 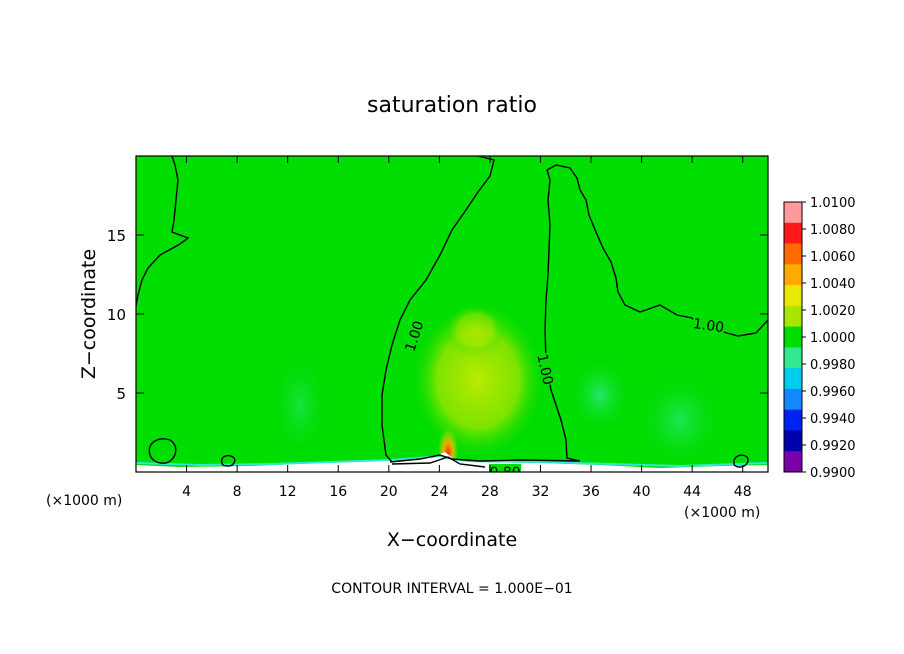 I want to click on chart-title: saturation ratio, so click(x=452, y=105).